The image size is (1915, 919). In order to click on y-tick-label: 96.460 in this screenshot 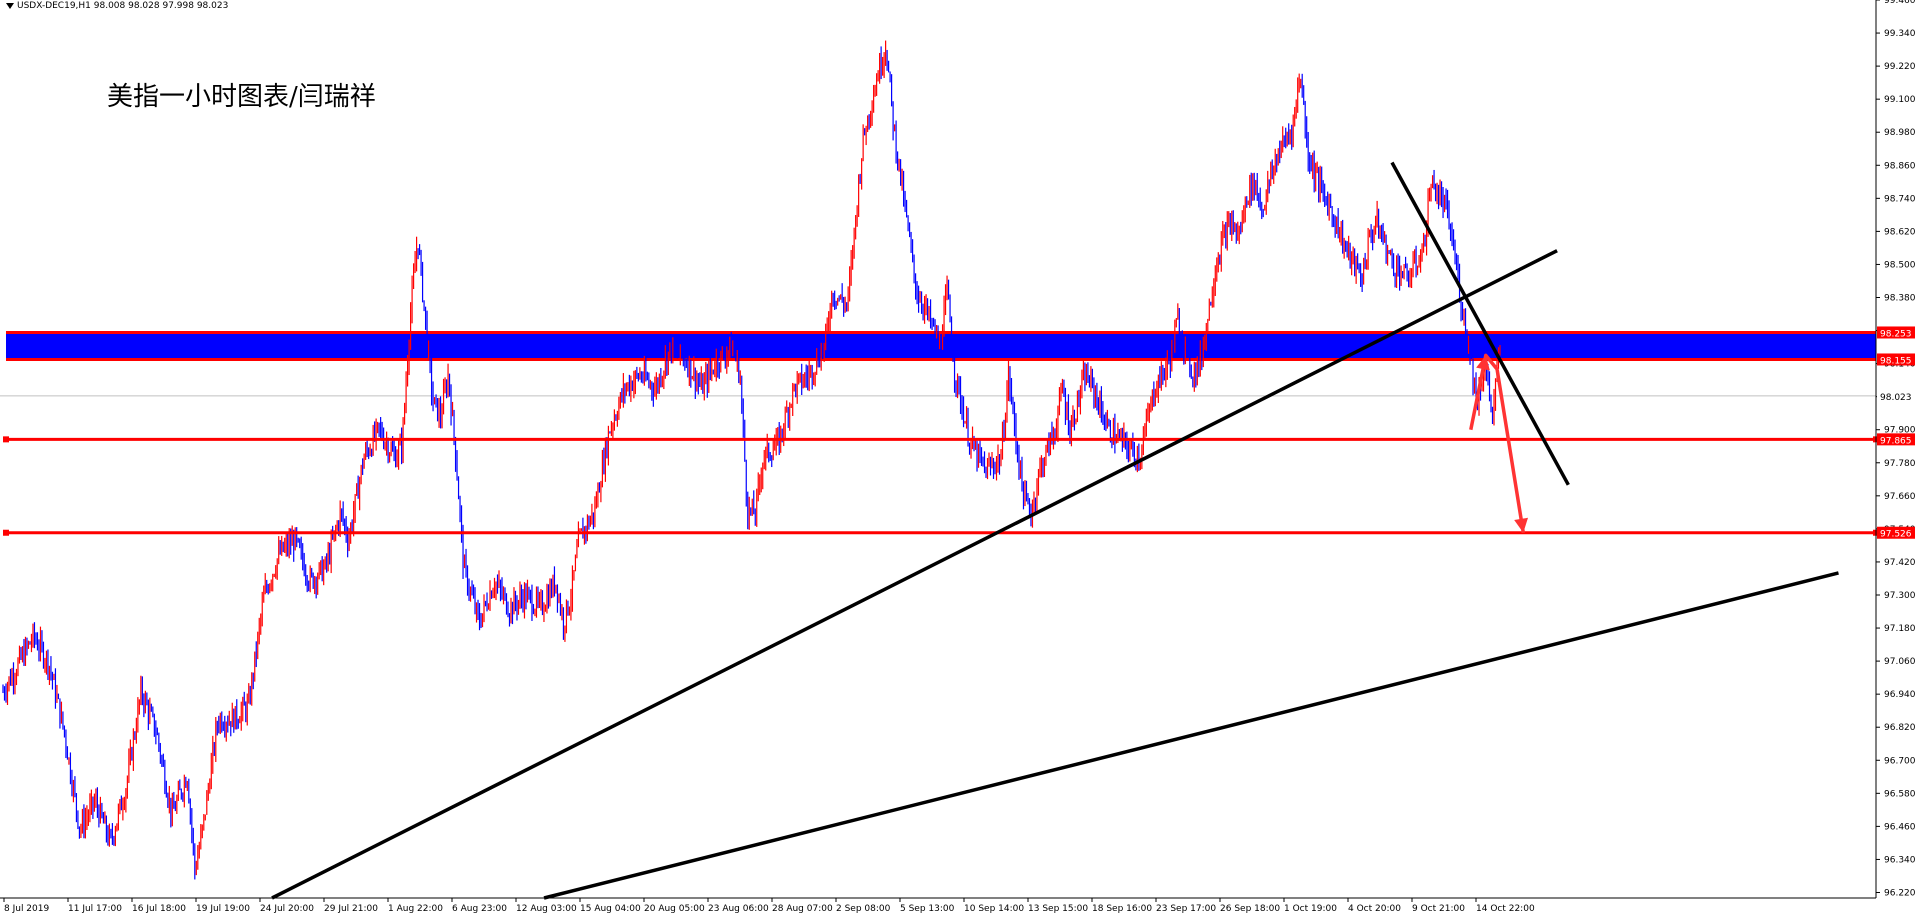, I will do `click(1899, 827)`.